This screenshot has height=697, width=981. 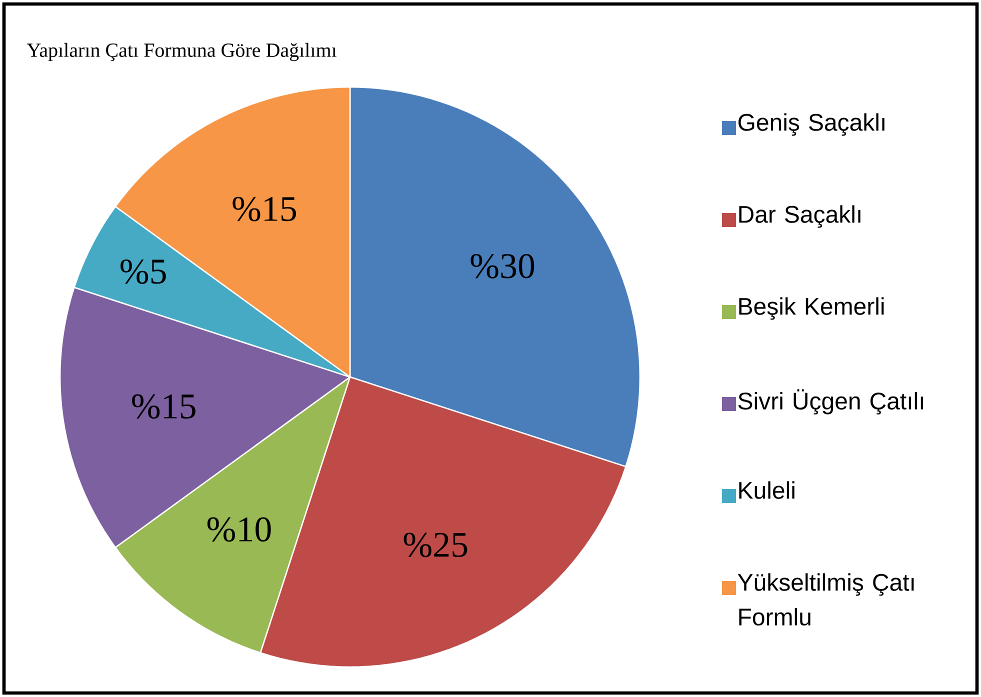 I want to click on legend-label: Beşik Kemerli, so click(x=811, y=308).